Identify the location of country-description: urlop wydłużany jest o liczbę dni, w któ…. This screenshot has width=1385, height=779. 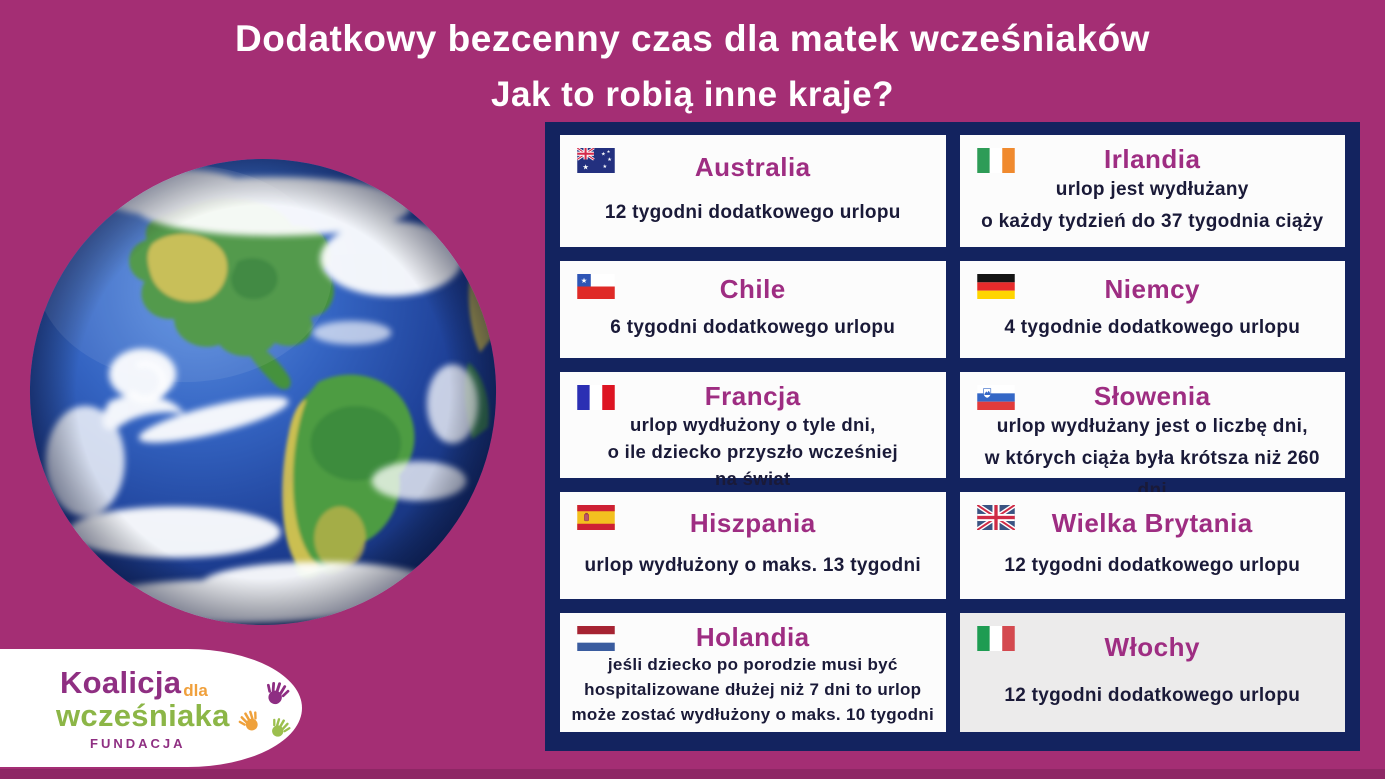
(1152, 458).